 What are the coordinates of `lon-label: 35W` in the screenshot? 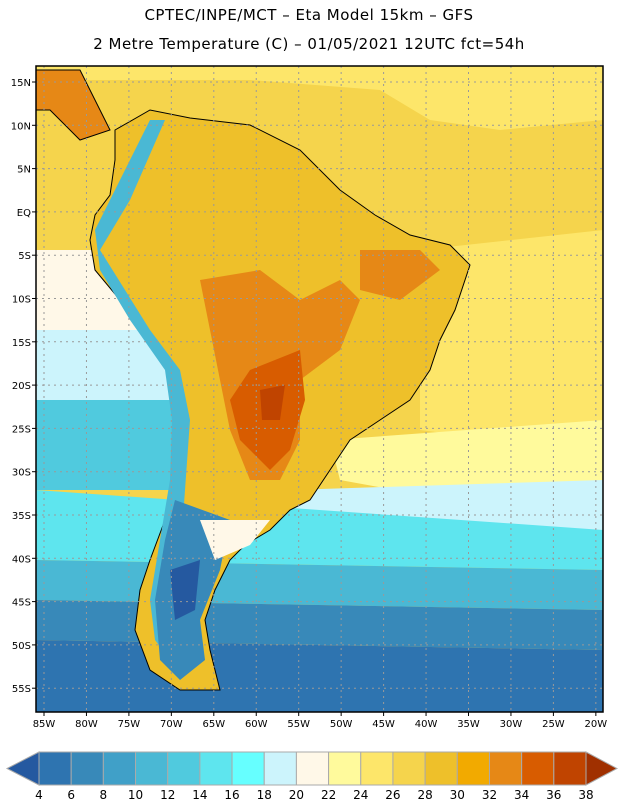 It's located at (468, 724).